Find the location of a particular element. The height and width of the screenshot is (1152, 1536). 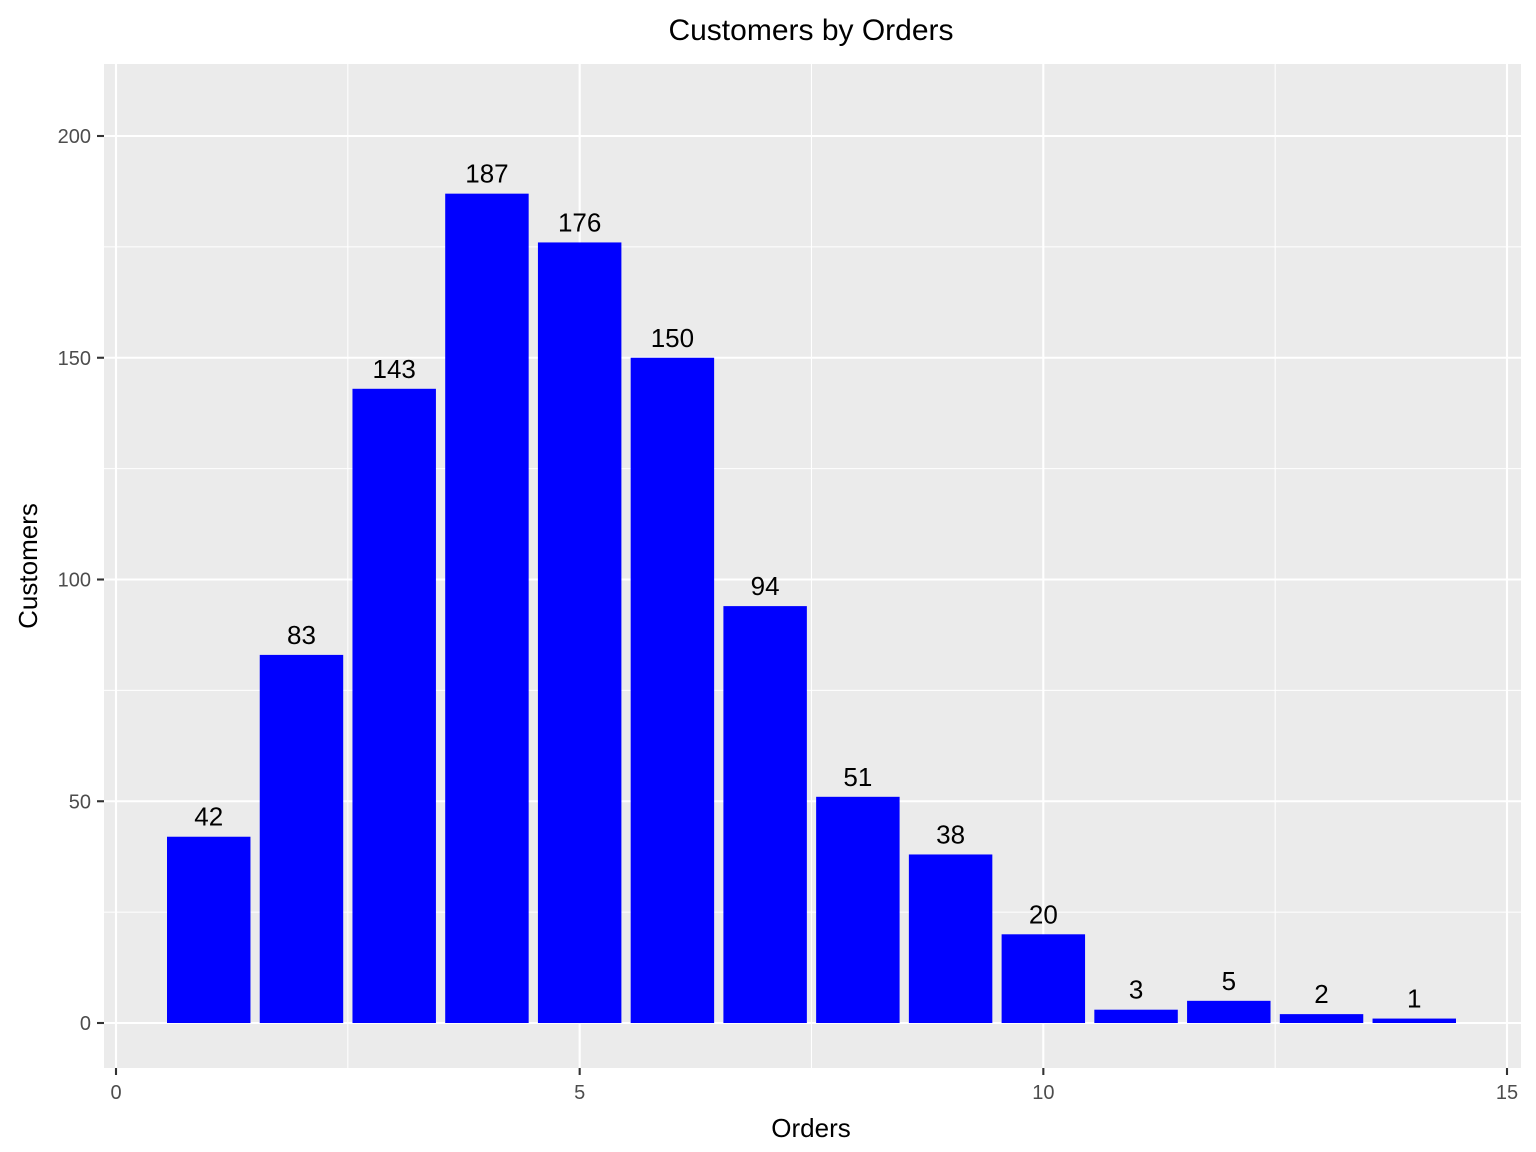

bar-value-label: 38 is located at coordinates (950, 834).